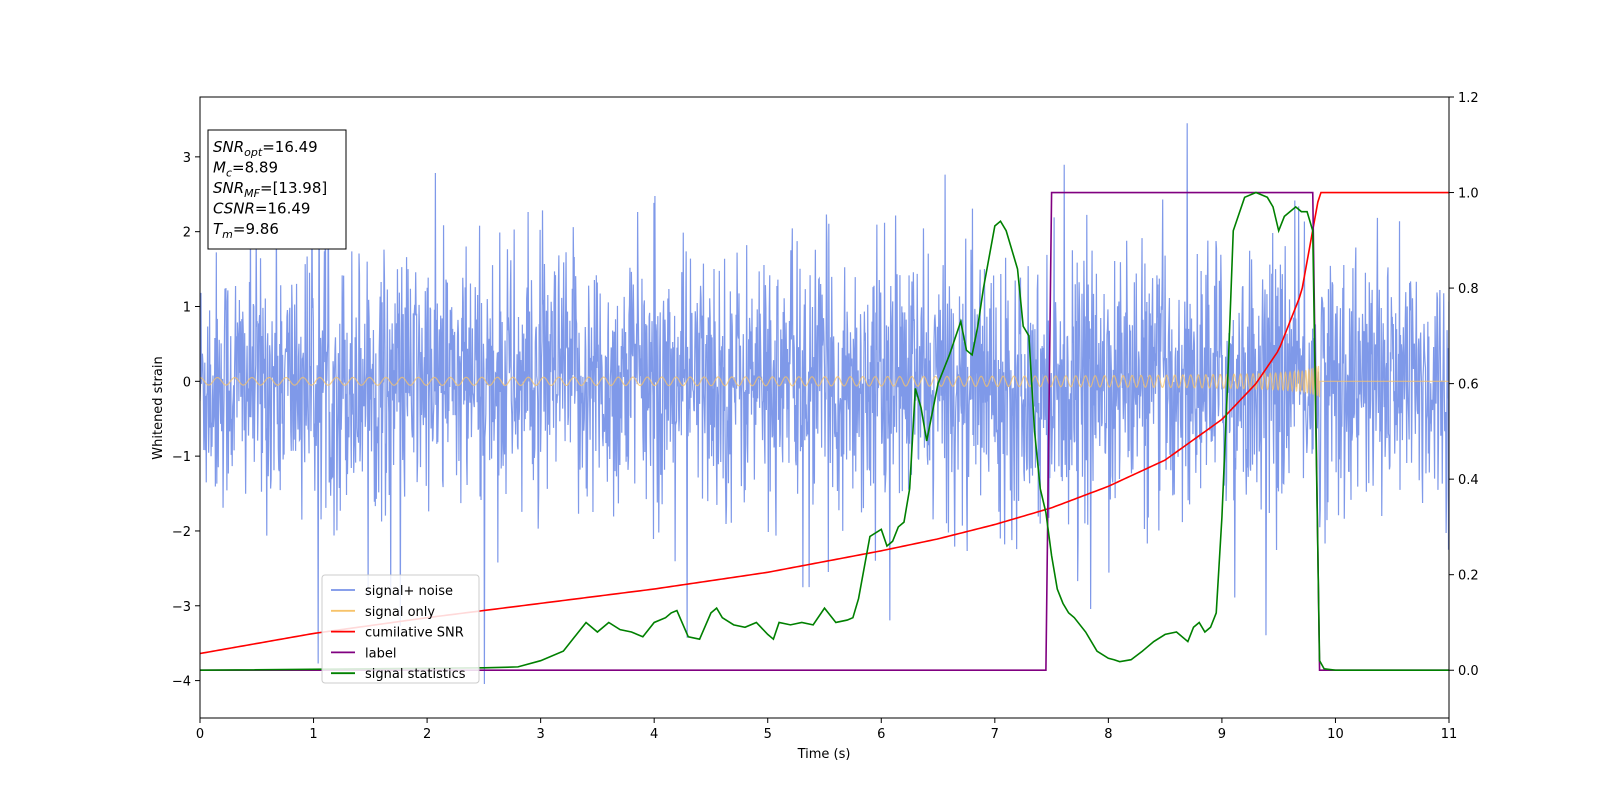  I want to click on annotation-symbol: M, so click(219, 168).